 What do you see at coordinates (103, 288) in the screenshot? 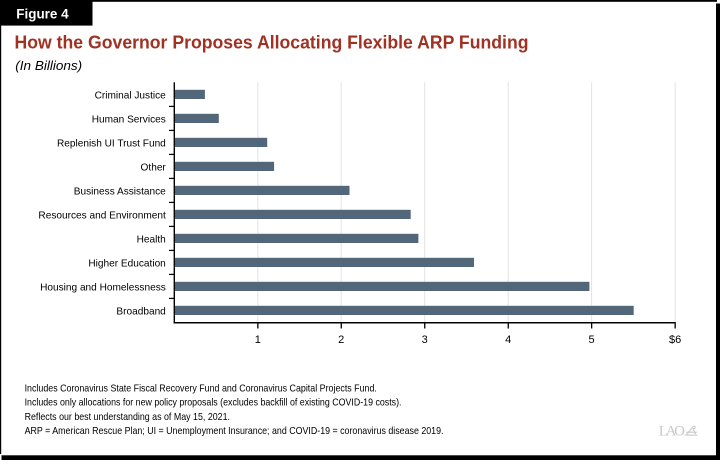
I see `svg-text: Housing and Homelessness` at bounding box center [103, 288].